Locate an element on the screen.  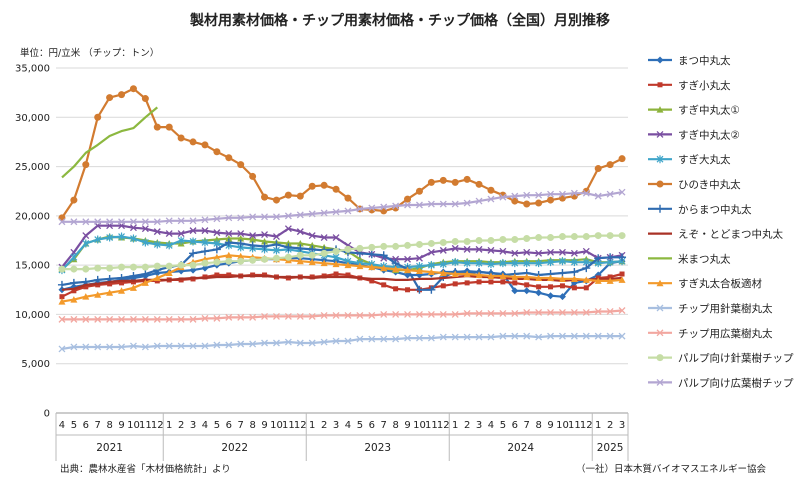
y-tick-label: 30,000 is located at coordinates (32, 118).